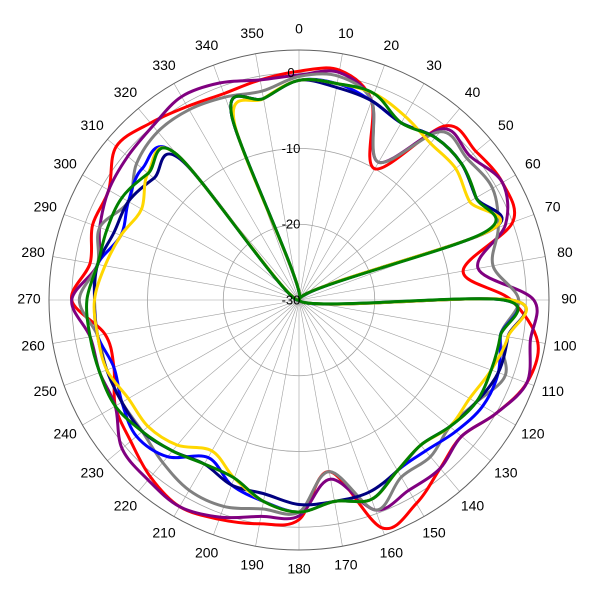  I want to click on angle-tick-label: 20, so click(392, 45).